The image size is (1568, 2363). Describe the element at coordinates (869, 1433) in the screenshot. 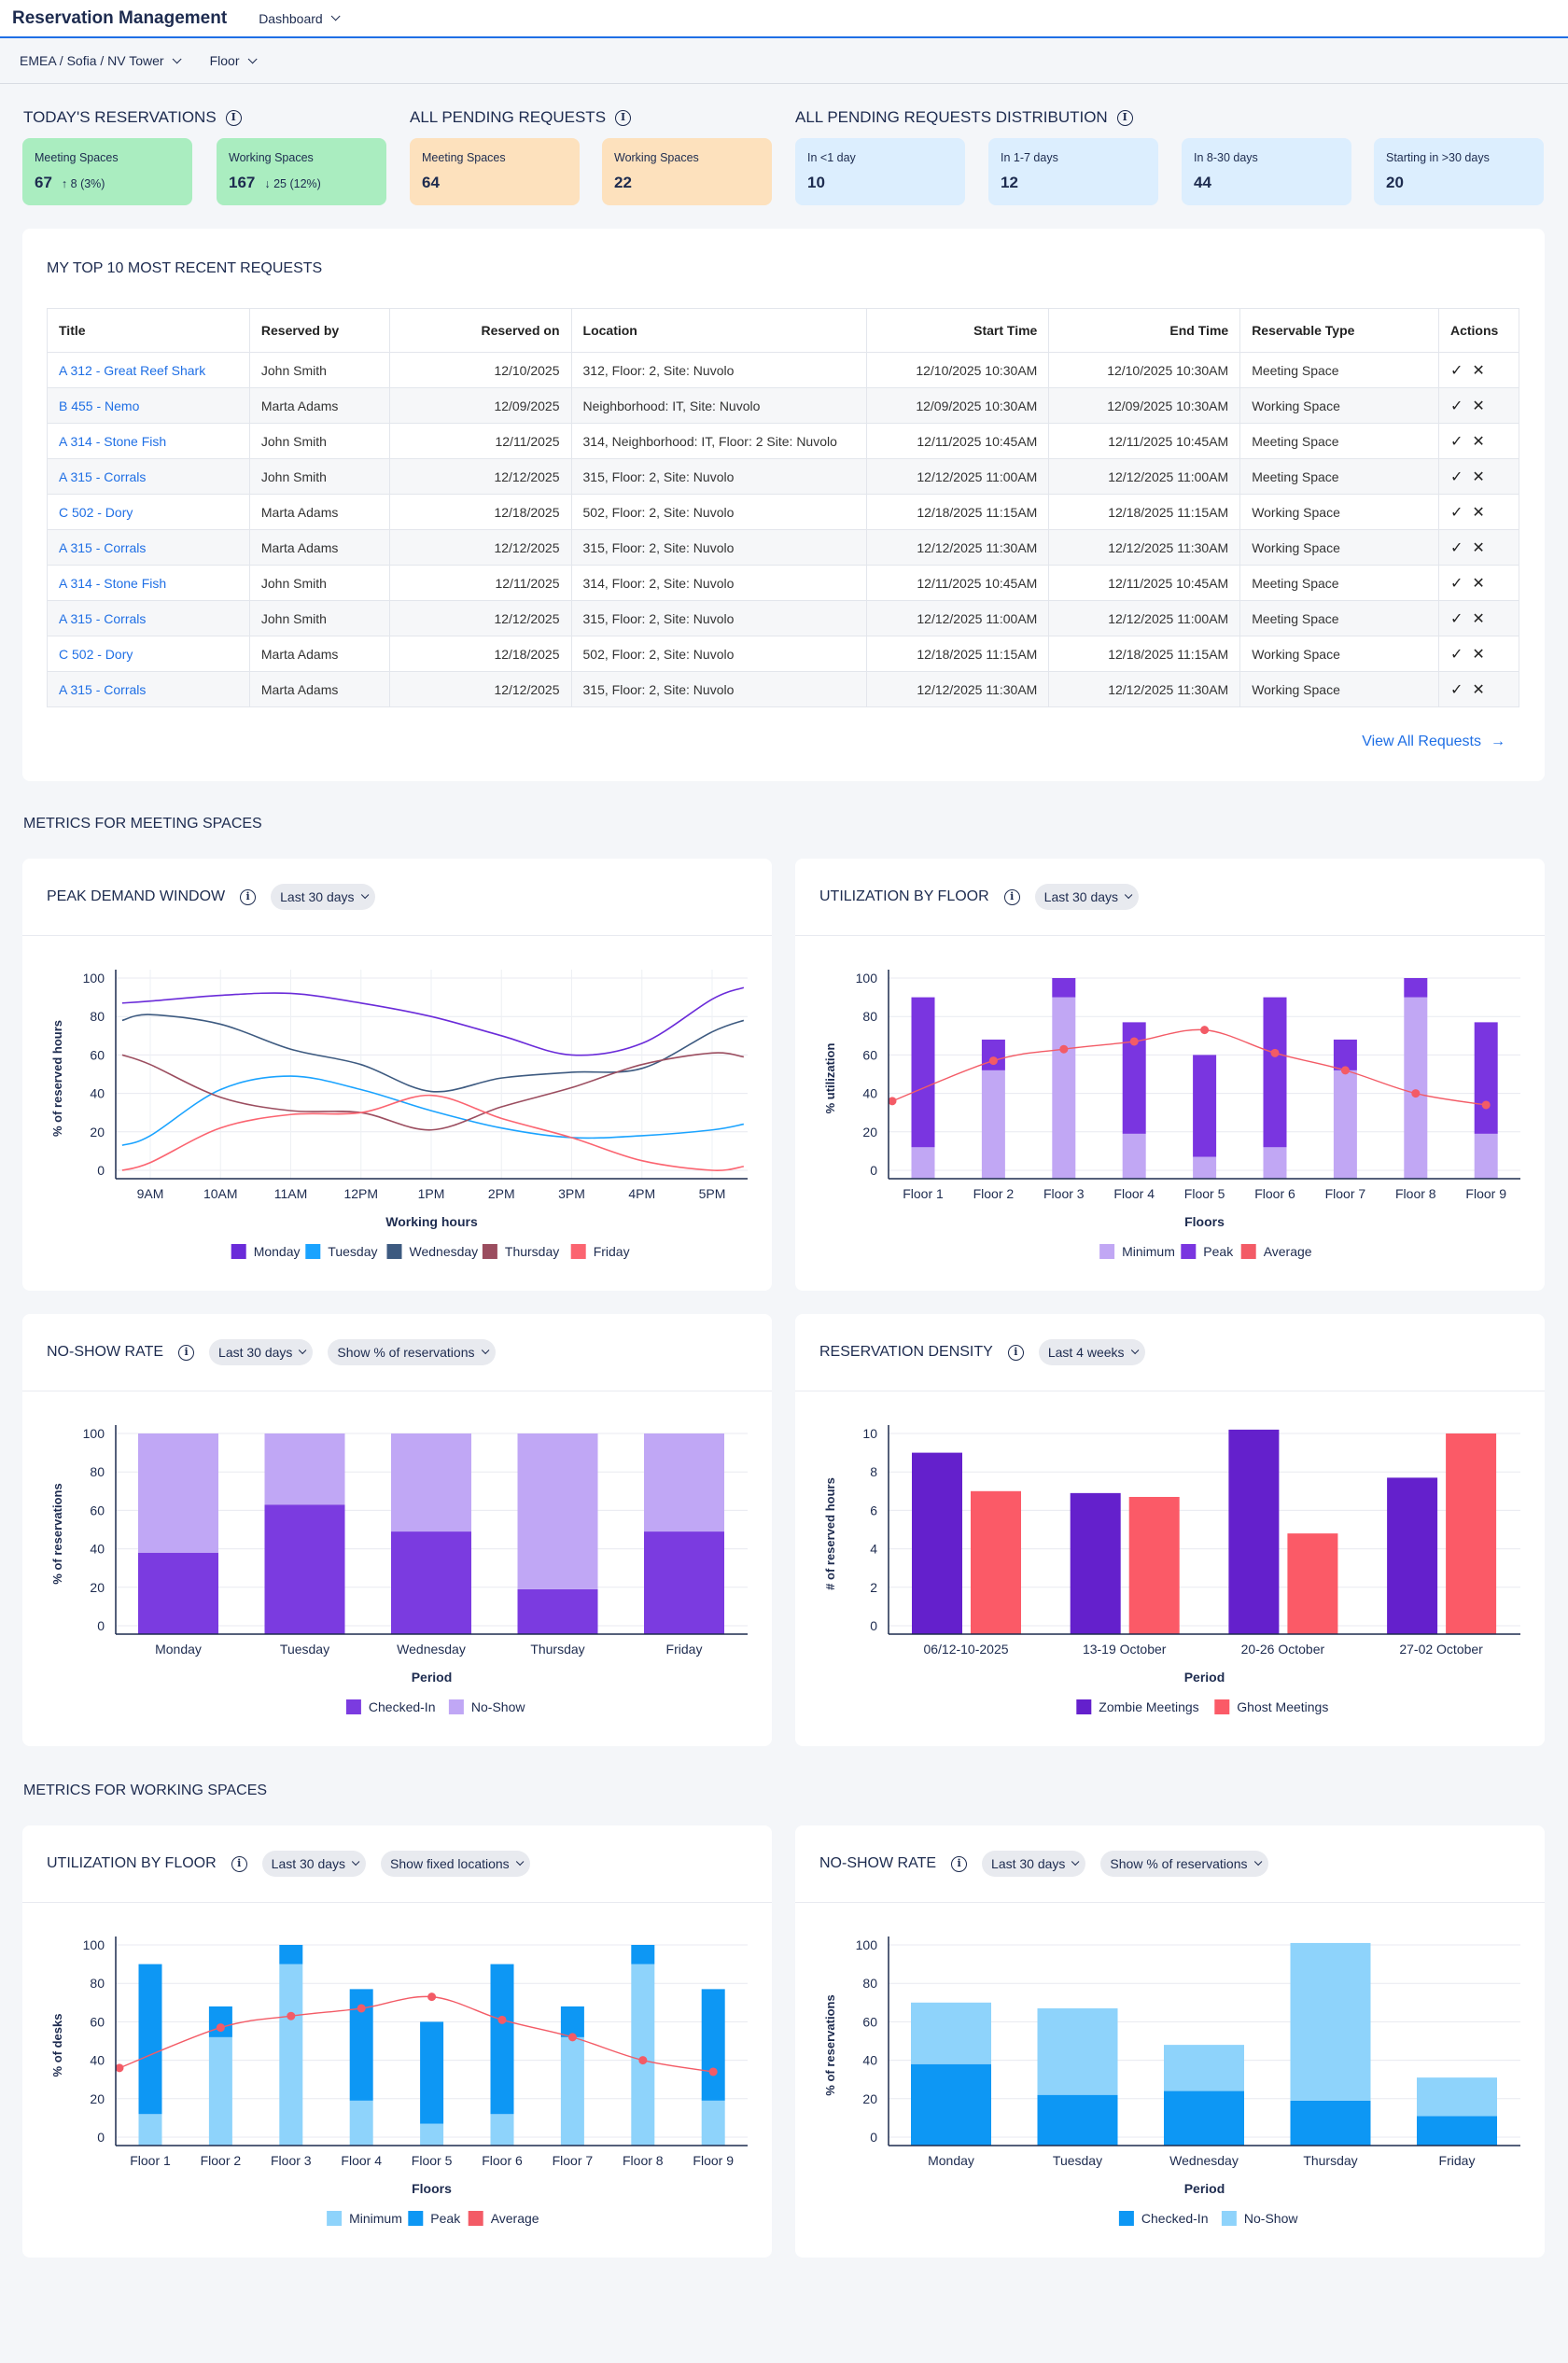

I see `y-tick-label: 10` at that location.